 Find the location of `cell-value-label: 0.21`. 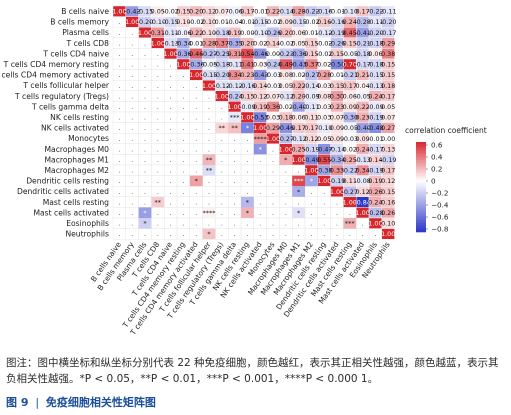

cell-value-label: 0.21 is located at coordinates (362, 75).